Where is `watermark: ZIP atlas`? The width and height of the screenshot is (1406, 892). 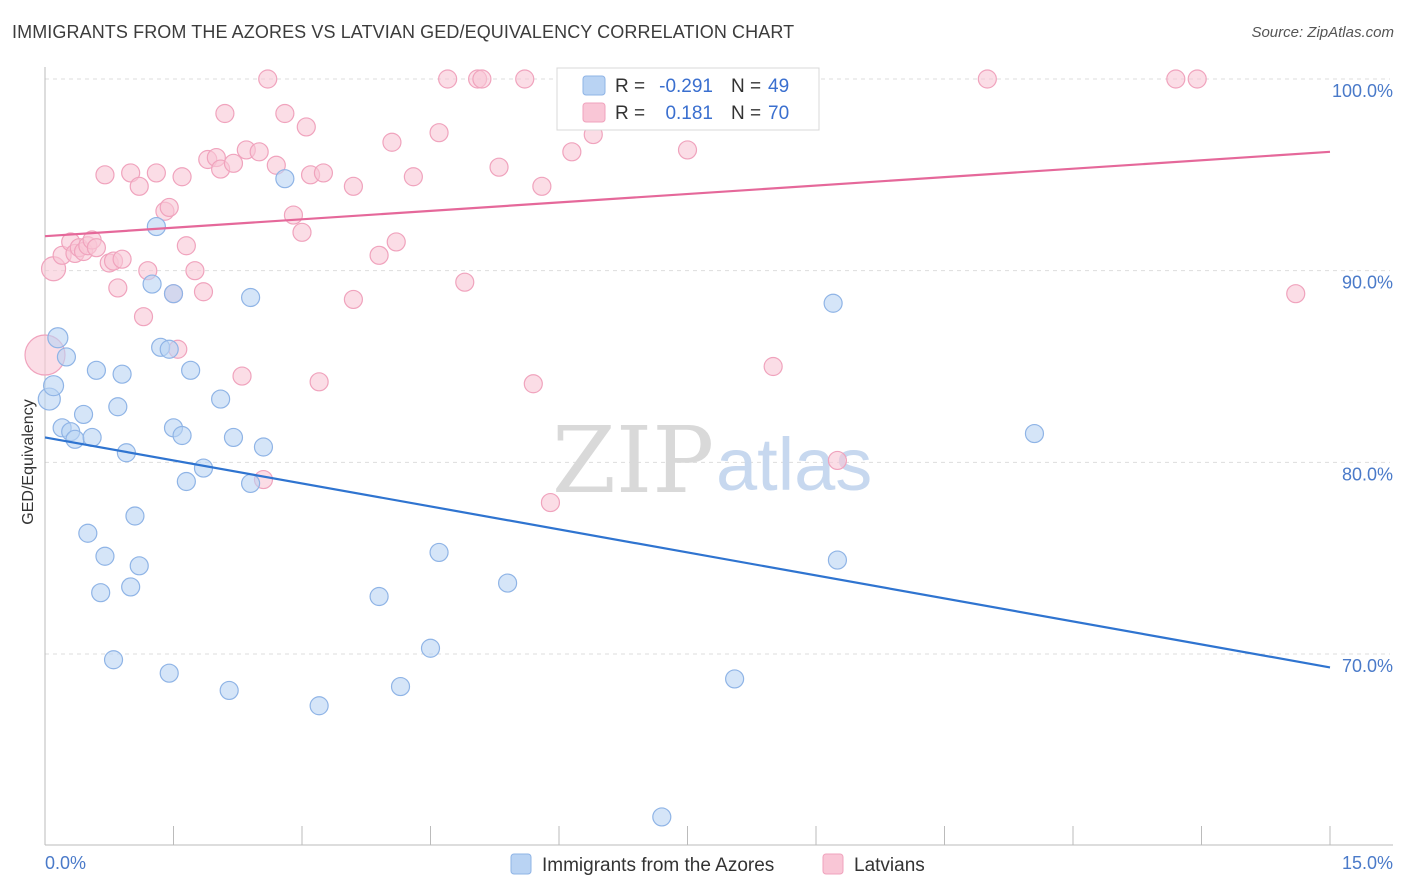 watermark: ZIP atlas is located at coordinates (712, 460).